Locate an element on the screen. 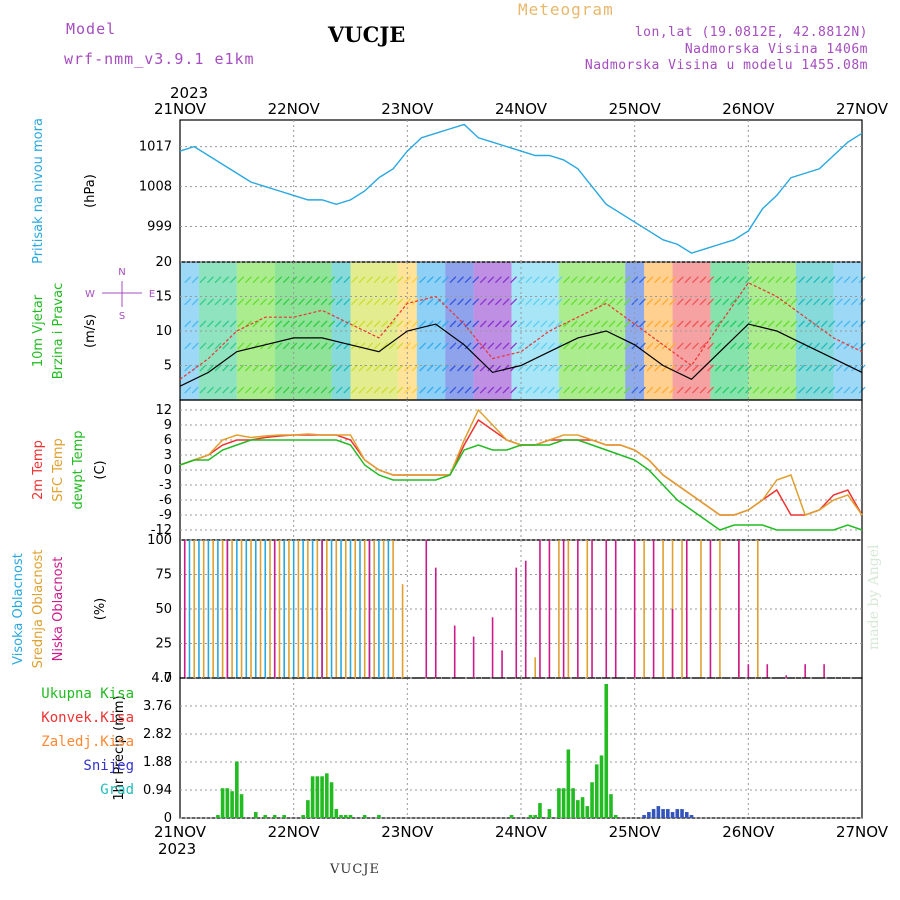 The image size is (900, 900). y-tick-label: 12 is located at coordinates (163, 410).